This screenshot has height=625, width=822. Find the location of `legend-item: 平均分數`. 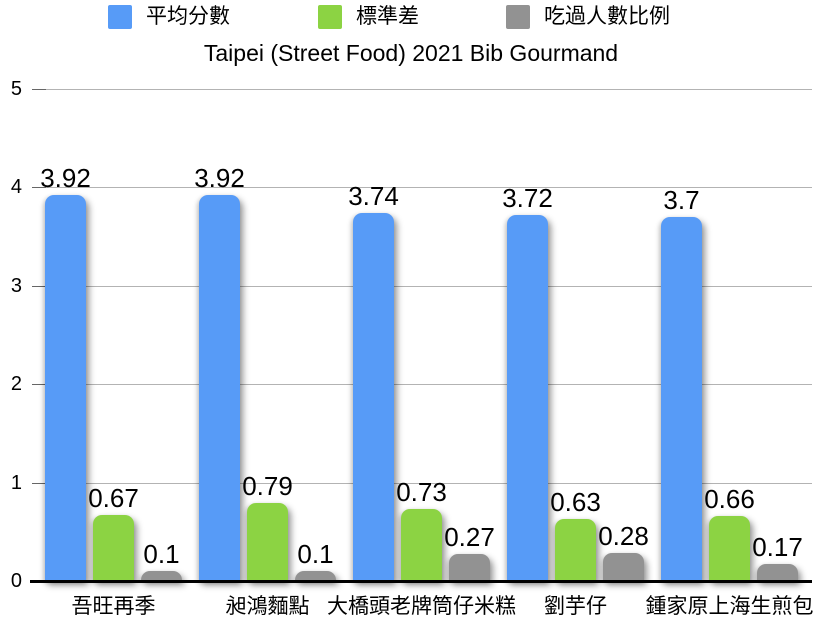

legend-item: 平均分數 is located at coordinates (169, 17).